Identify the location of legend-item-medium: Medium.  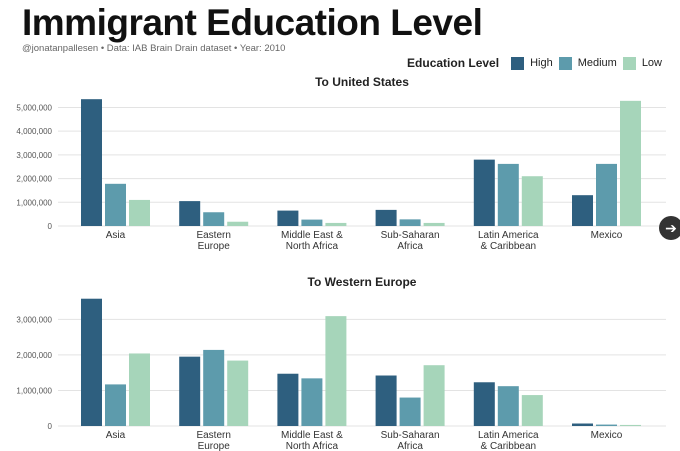
(587, 63).